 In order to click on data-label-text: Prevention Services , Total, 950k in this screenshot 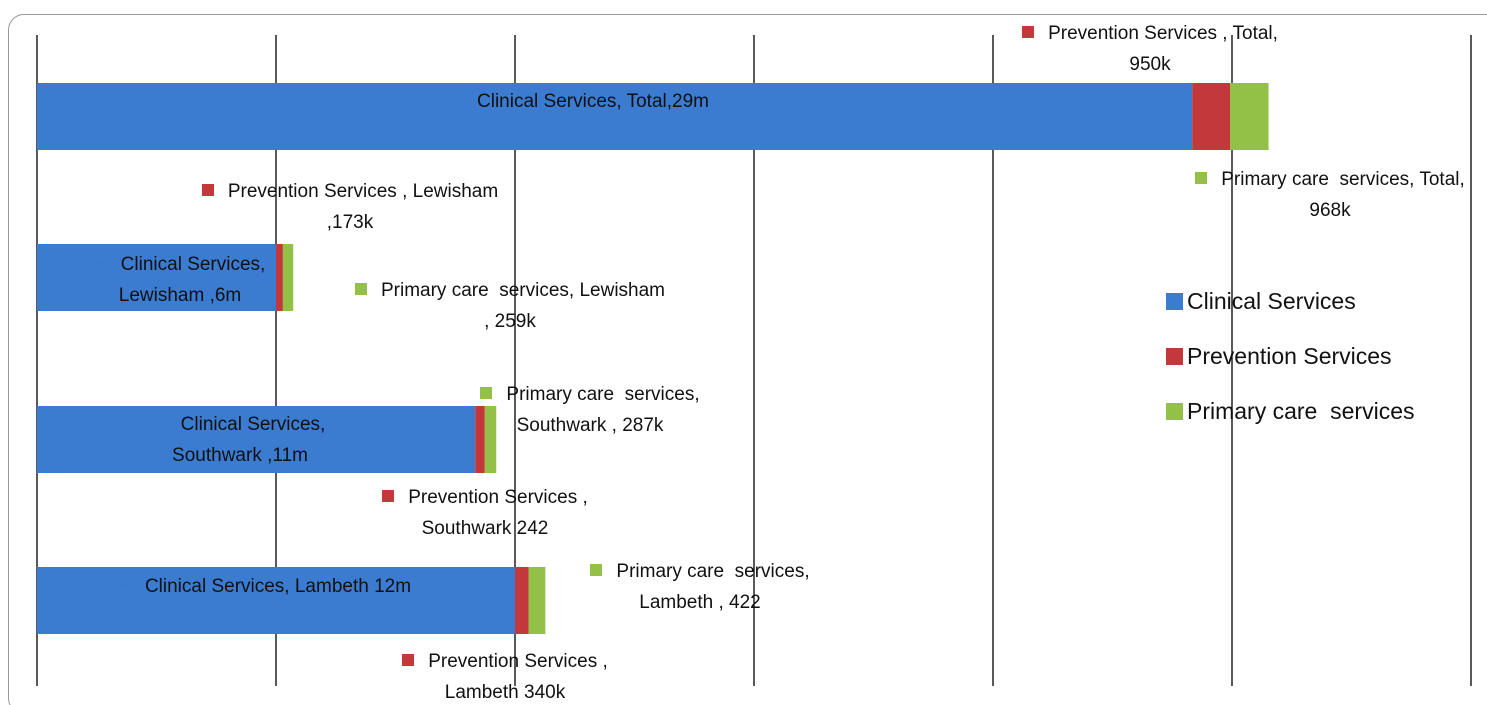, I will do `click(1166, 49)`.